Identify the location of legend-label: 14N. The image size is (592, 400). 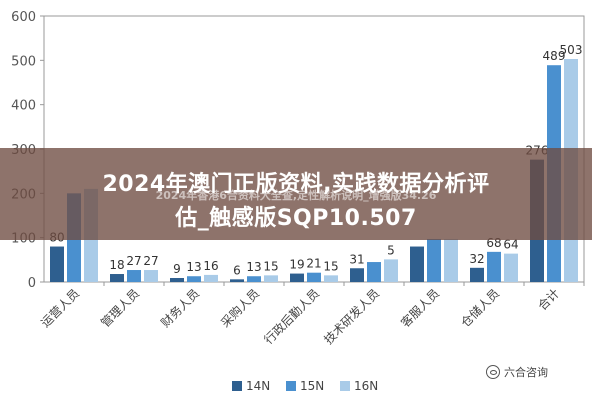
(258, 386).